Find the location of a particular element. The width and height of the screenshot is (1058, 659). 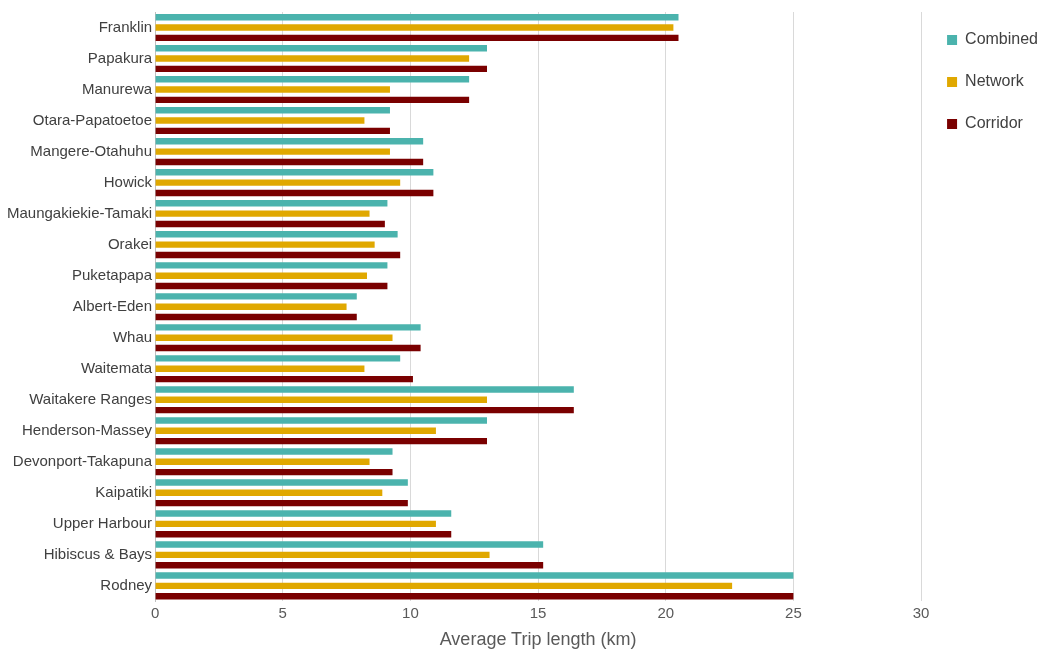

y-tick-label: Otara-Papatoetoe is located at coordinates (92, 119).